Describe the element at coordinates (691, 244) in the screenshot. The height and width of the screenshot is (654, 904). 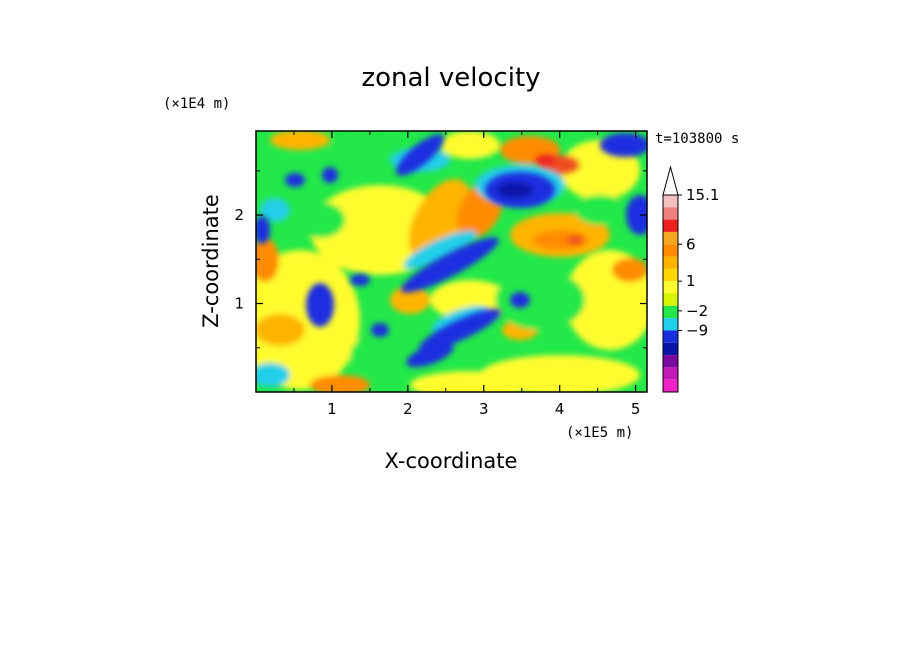
I see `colorbar-label: 6` at that location.